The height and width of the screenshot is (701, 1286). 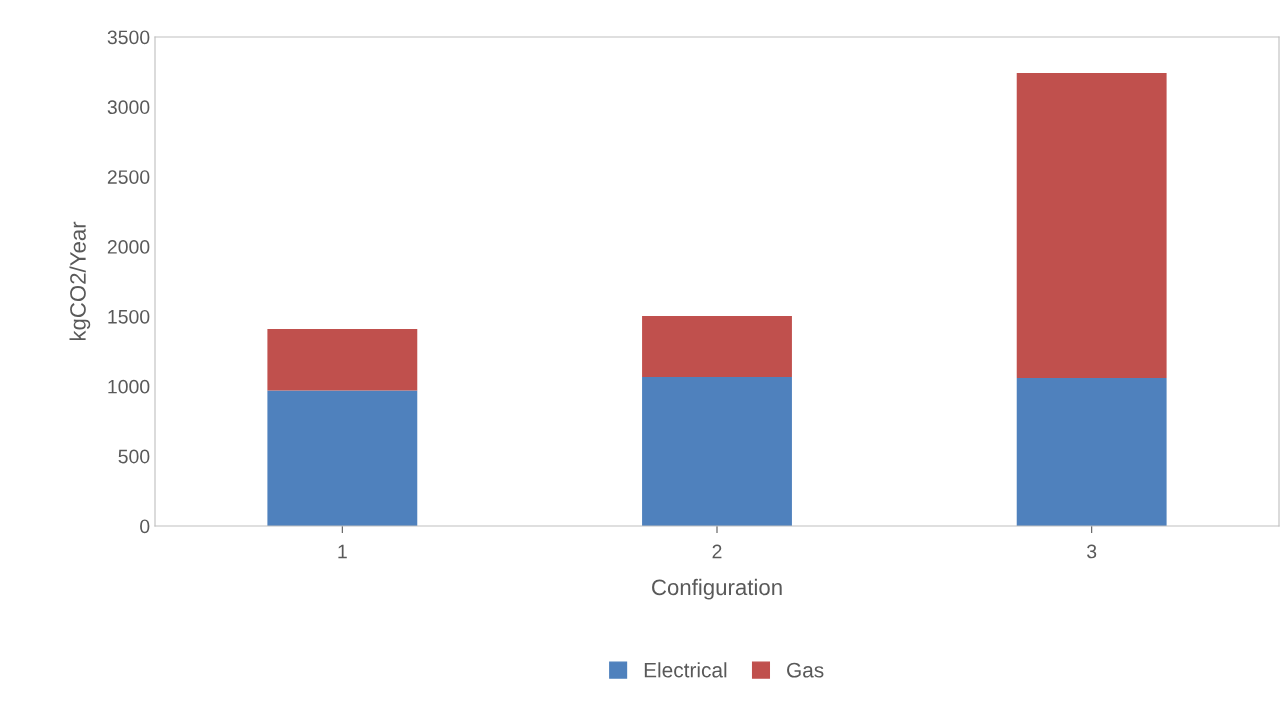 I want to click on y-tick-label: 2000, so click(x=128, y=247).